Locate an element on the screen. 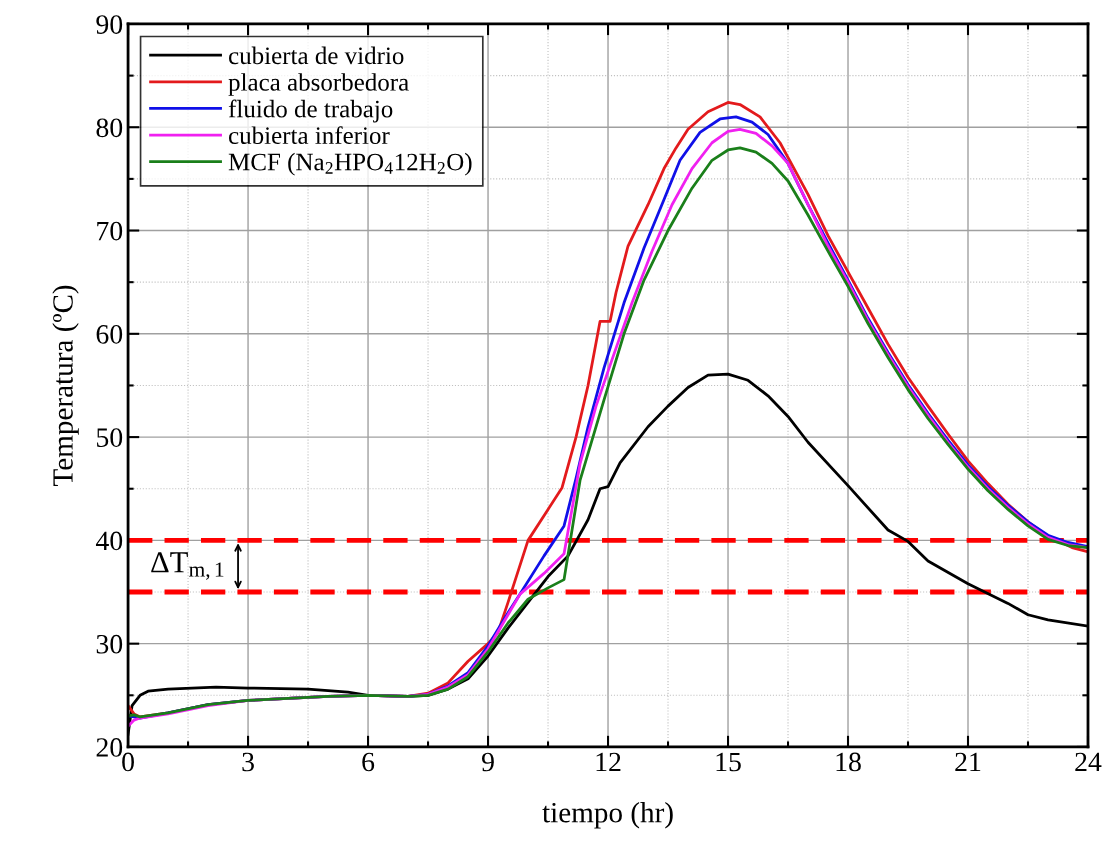 Image resolution: width=1104 pixels, height=844 pixels. x-tick-label: 0 is located at coordinates (128, 762).